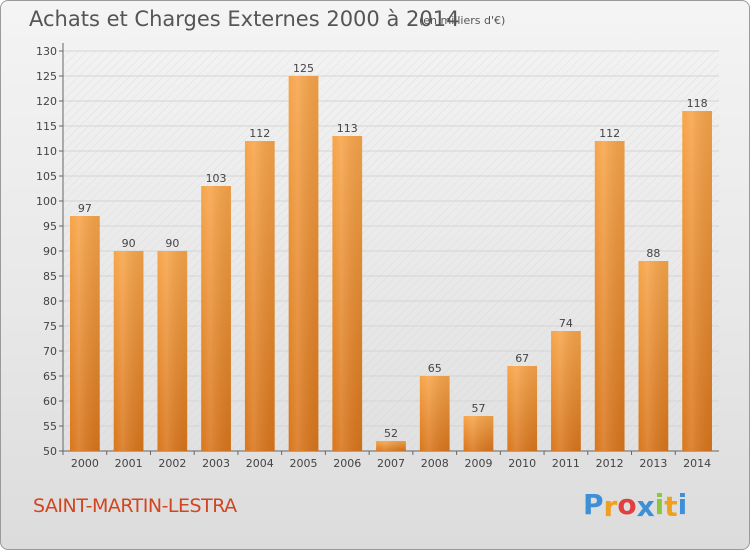 This screenshot has height=550, width=750. What do you see at coordinates (46, 76) in the screenshot?
I see `y-tick-label: 125` at bounding box center [46, 76].